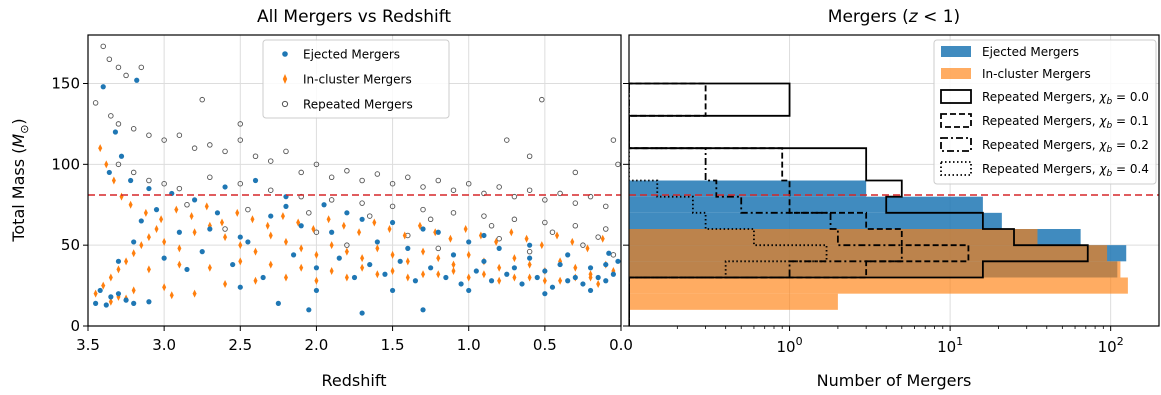  I want to click on legend-ejected-marker, so click(285, 54).